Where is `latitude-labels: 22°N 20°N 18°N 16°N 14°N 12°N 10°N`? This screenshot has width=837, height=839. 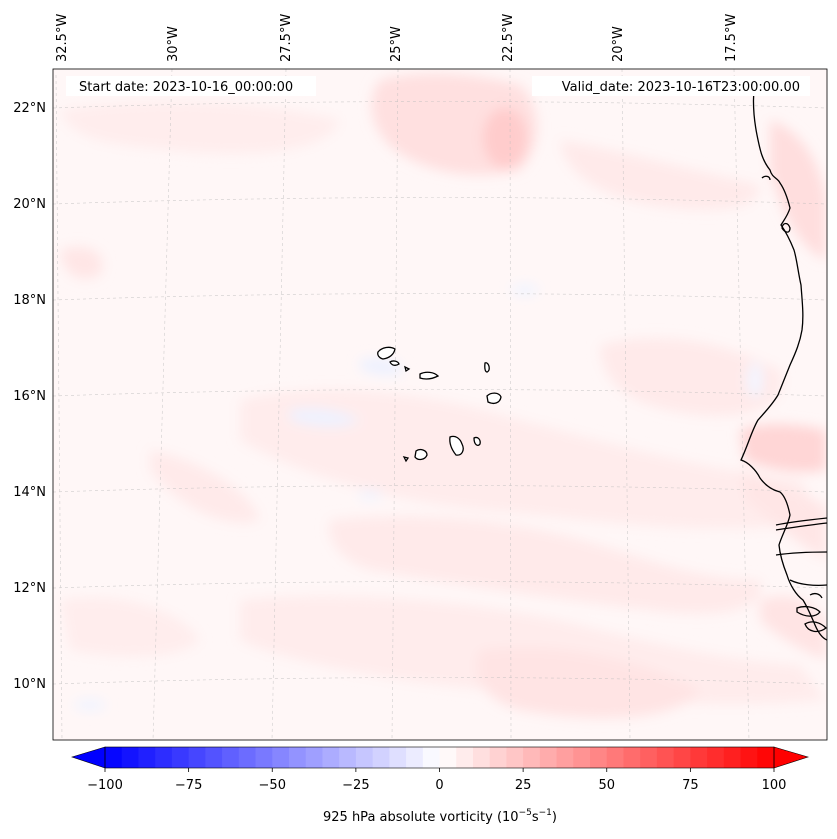 latitude-labels: 22°N 20°N 18°N 16°N 14°N 12°N 10°N is located at coordinates (29, 396).